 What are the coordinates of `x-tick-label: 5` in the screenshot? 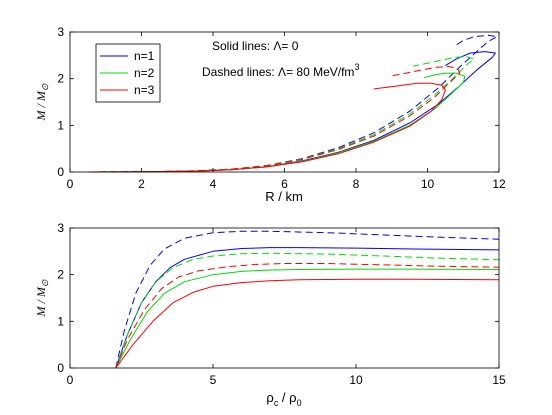 It's located at (213, 380).